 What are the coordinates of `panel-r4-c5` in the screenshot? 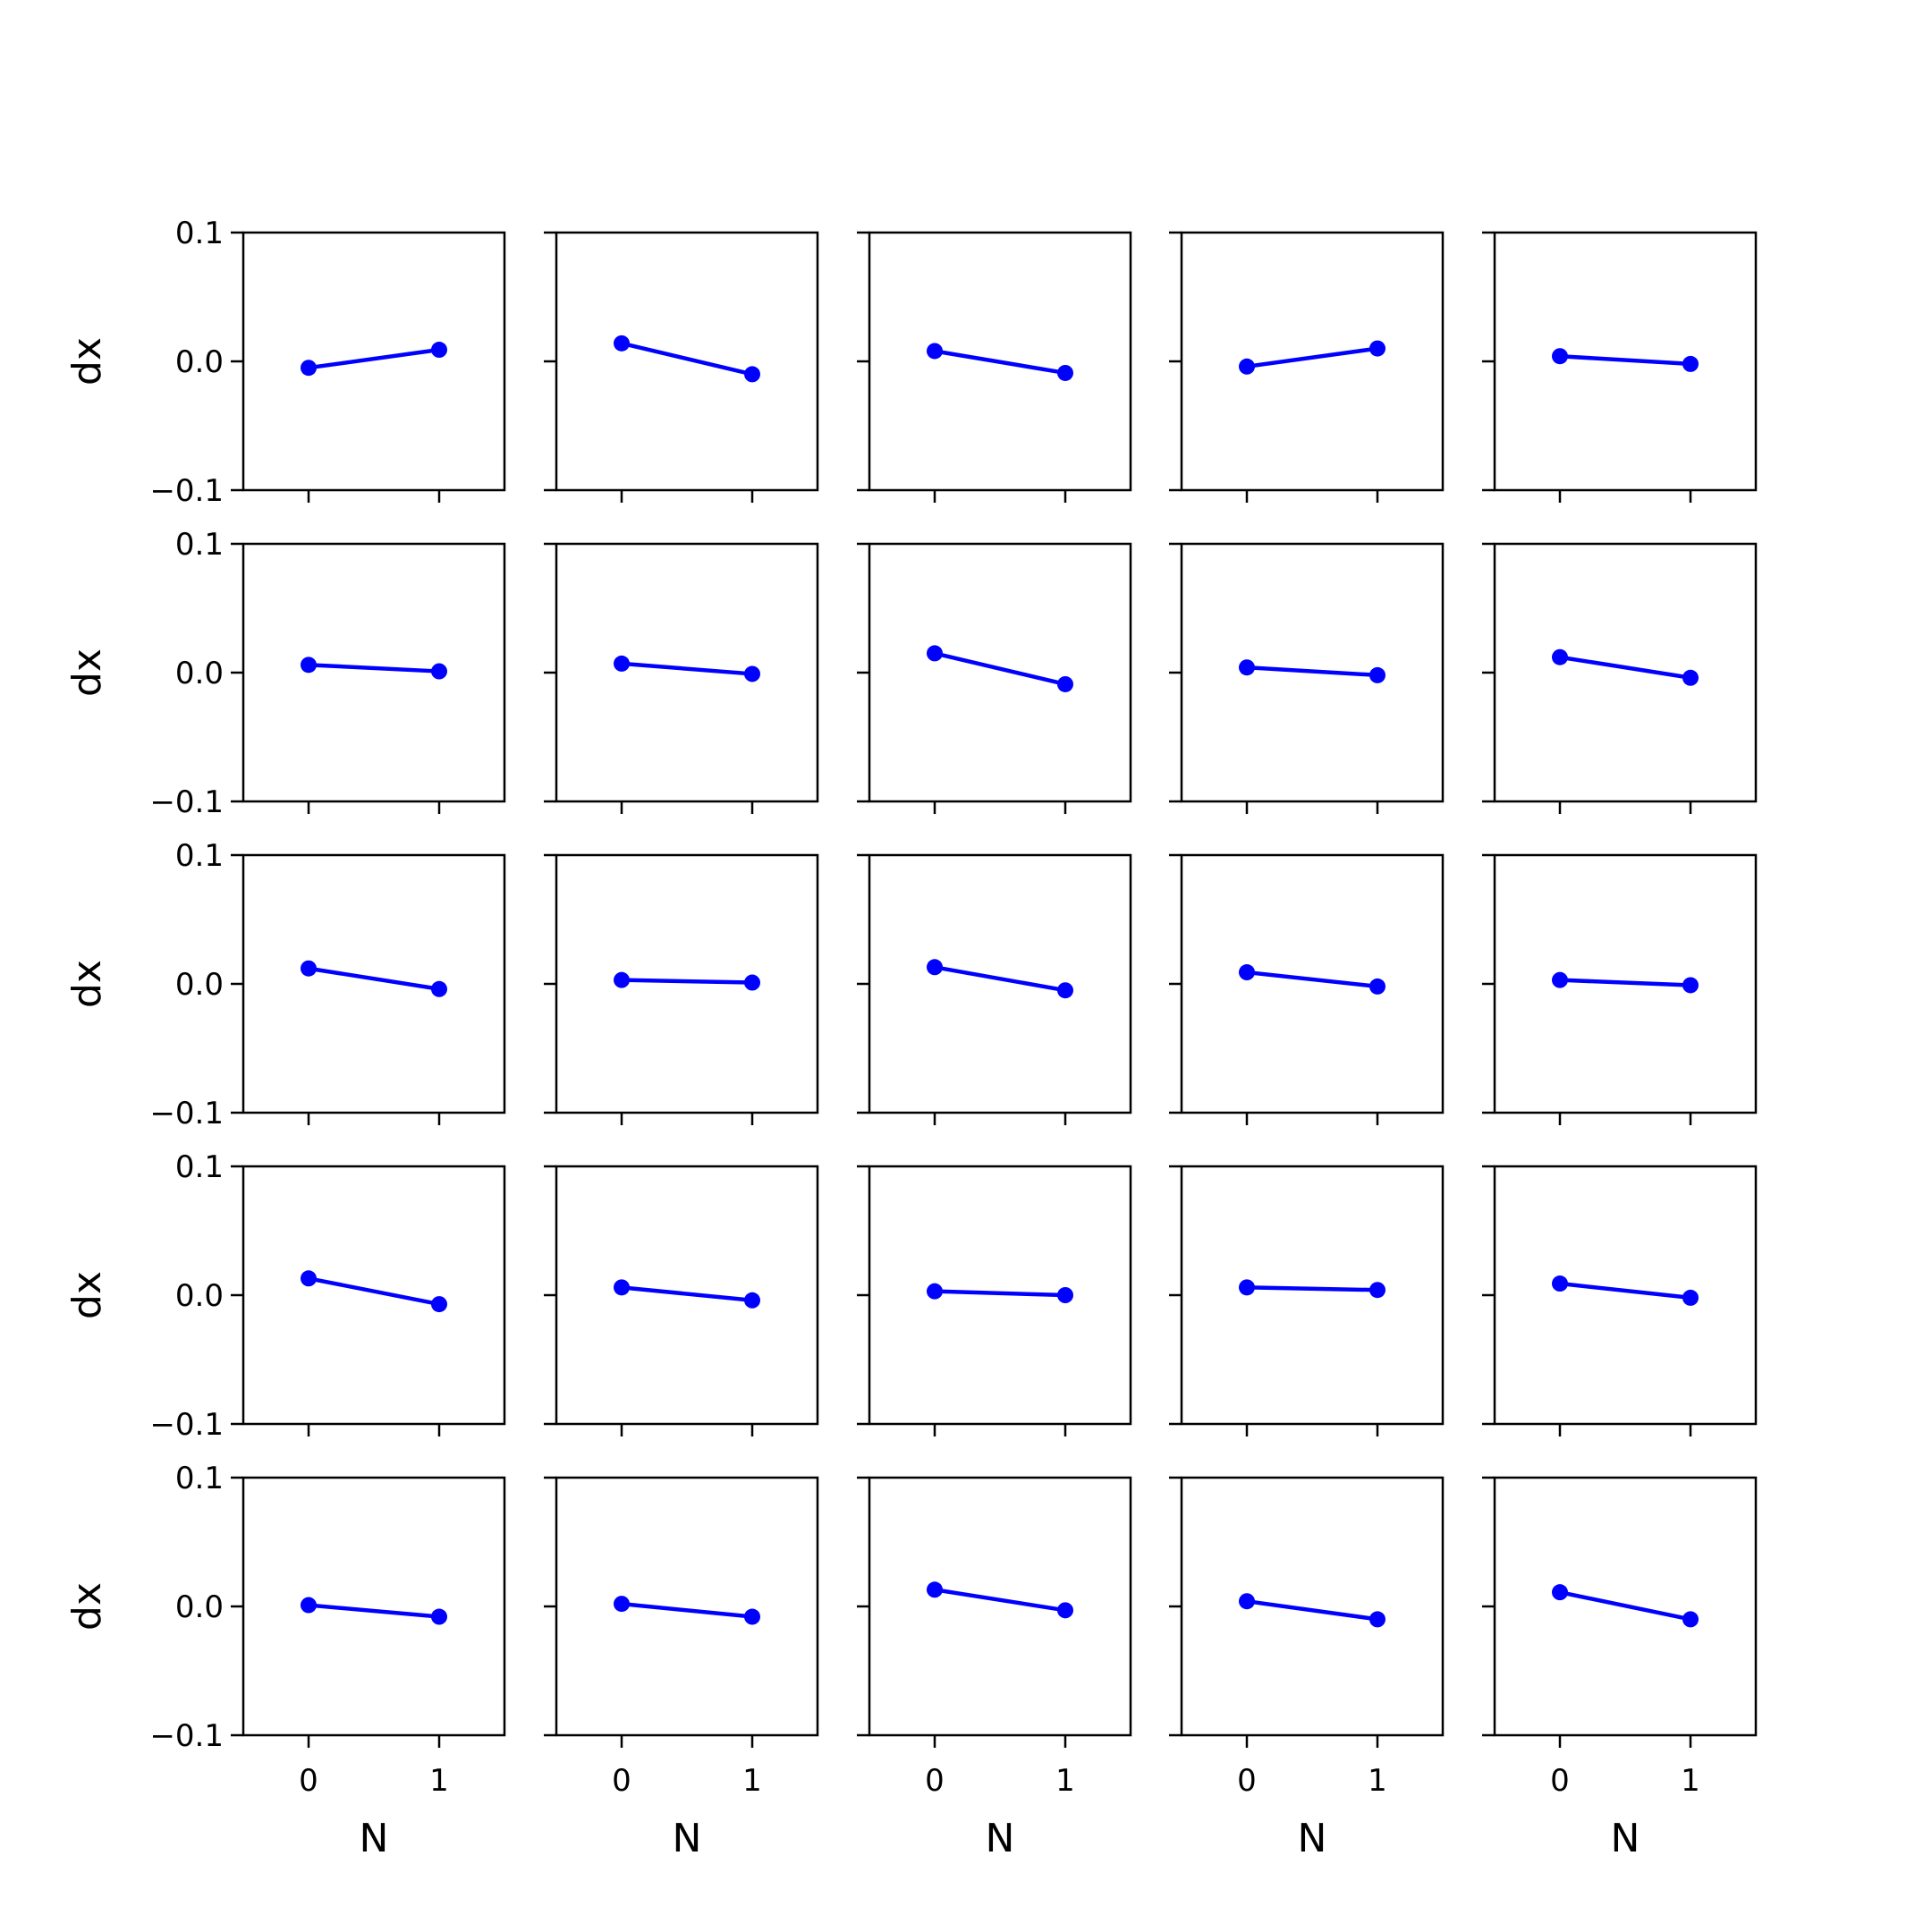 It's located at (1620, 1300).